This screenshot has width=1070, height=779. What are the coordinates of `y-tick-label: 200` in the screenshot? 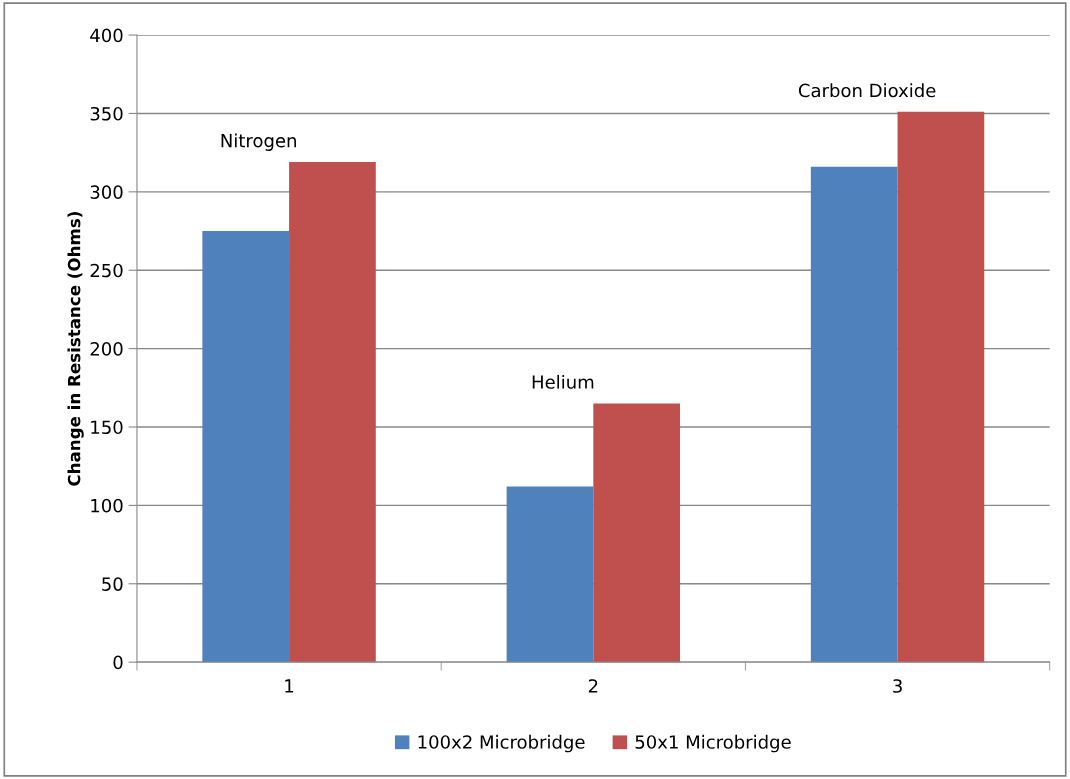 It's located at (106, 349).